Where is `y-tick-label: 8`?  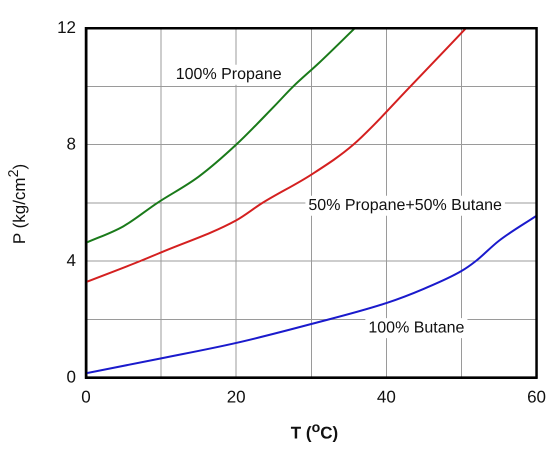 y-tick-label: 8 is located at coordinates (71, 144).